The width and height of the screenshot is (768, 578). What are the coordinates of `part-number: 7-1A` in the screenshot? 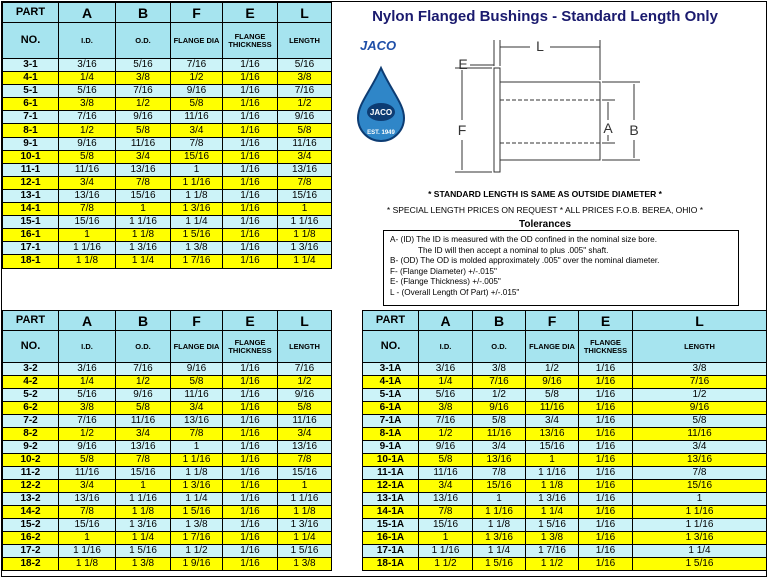 It's located at (390, 421).